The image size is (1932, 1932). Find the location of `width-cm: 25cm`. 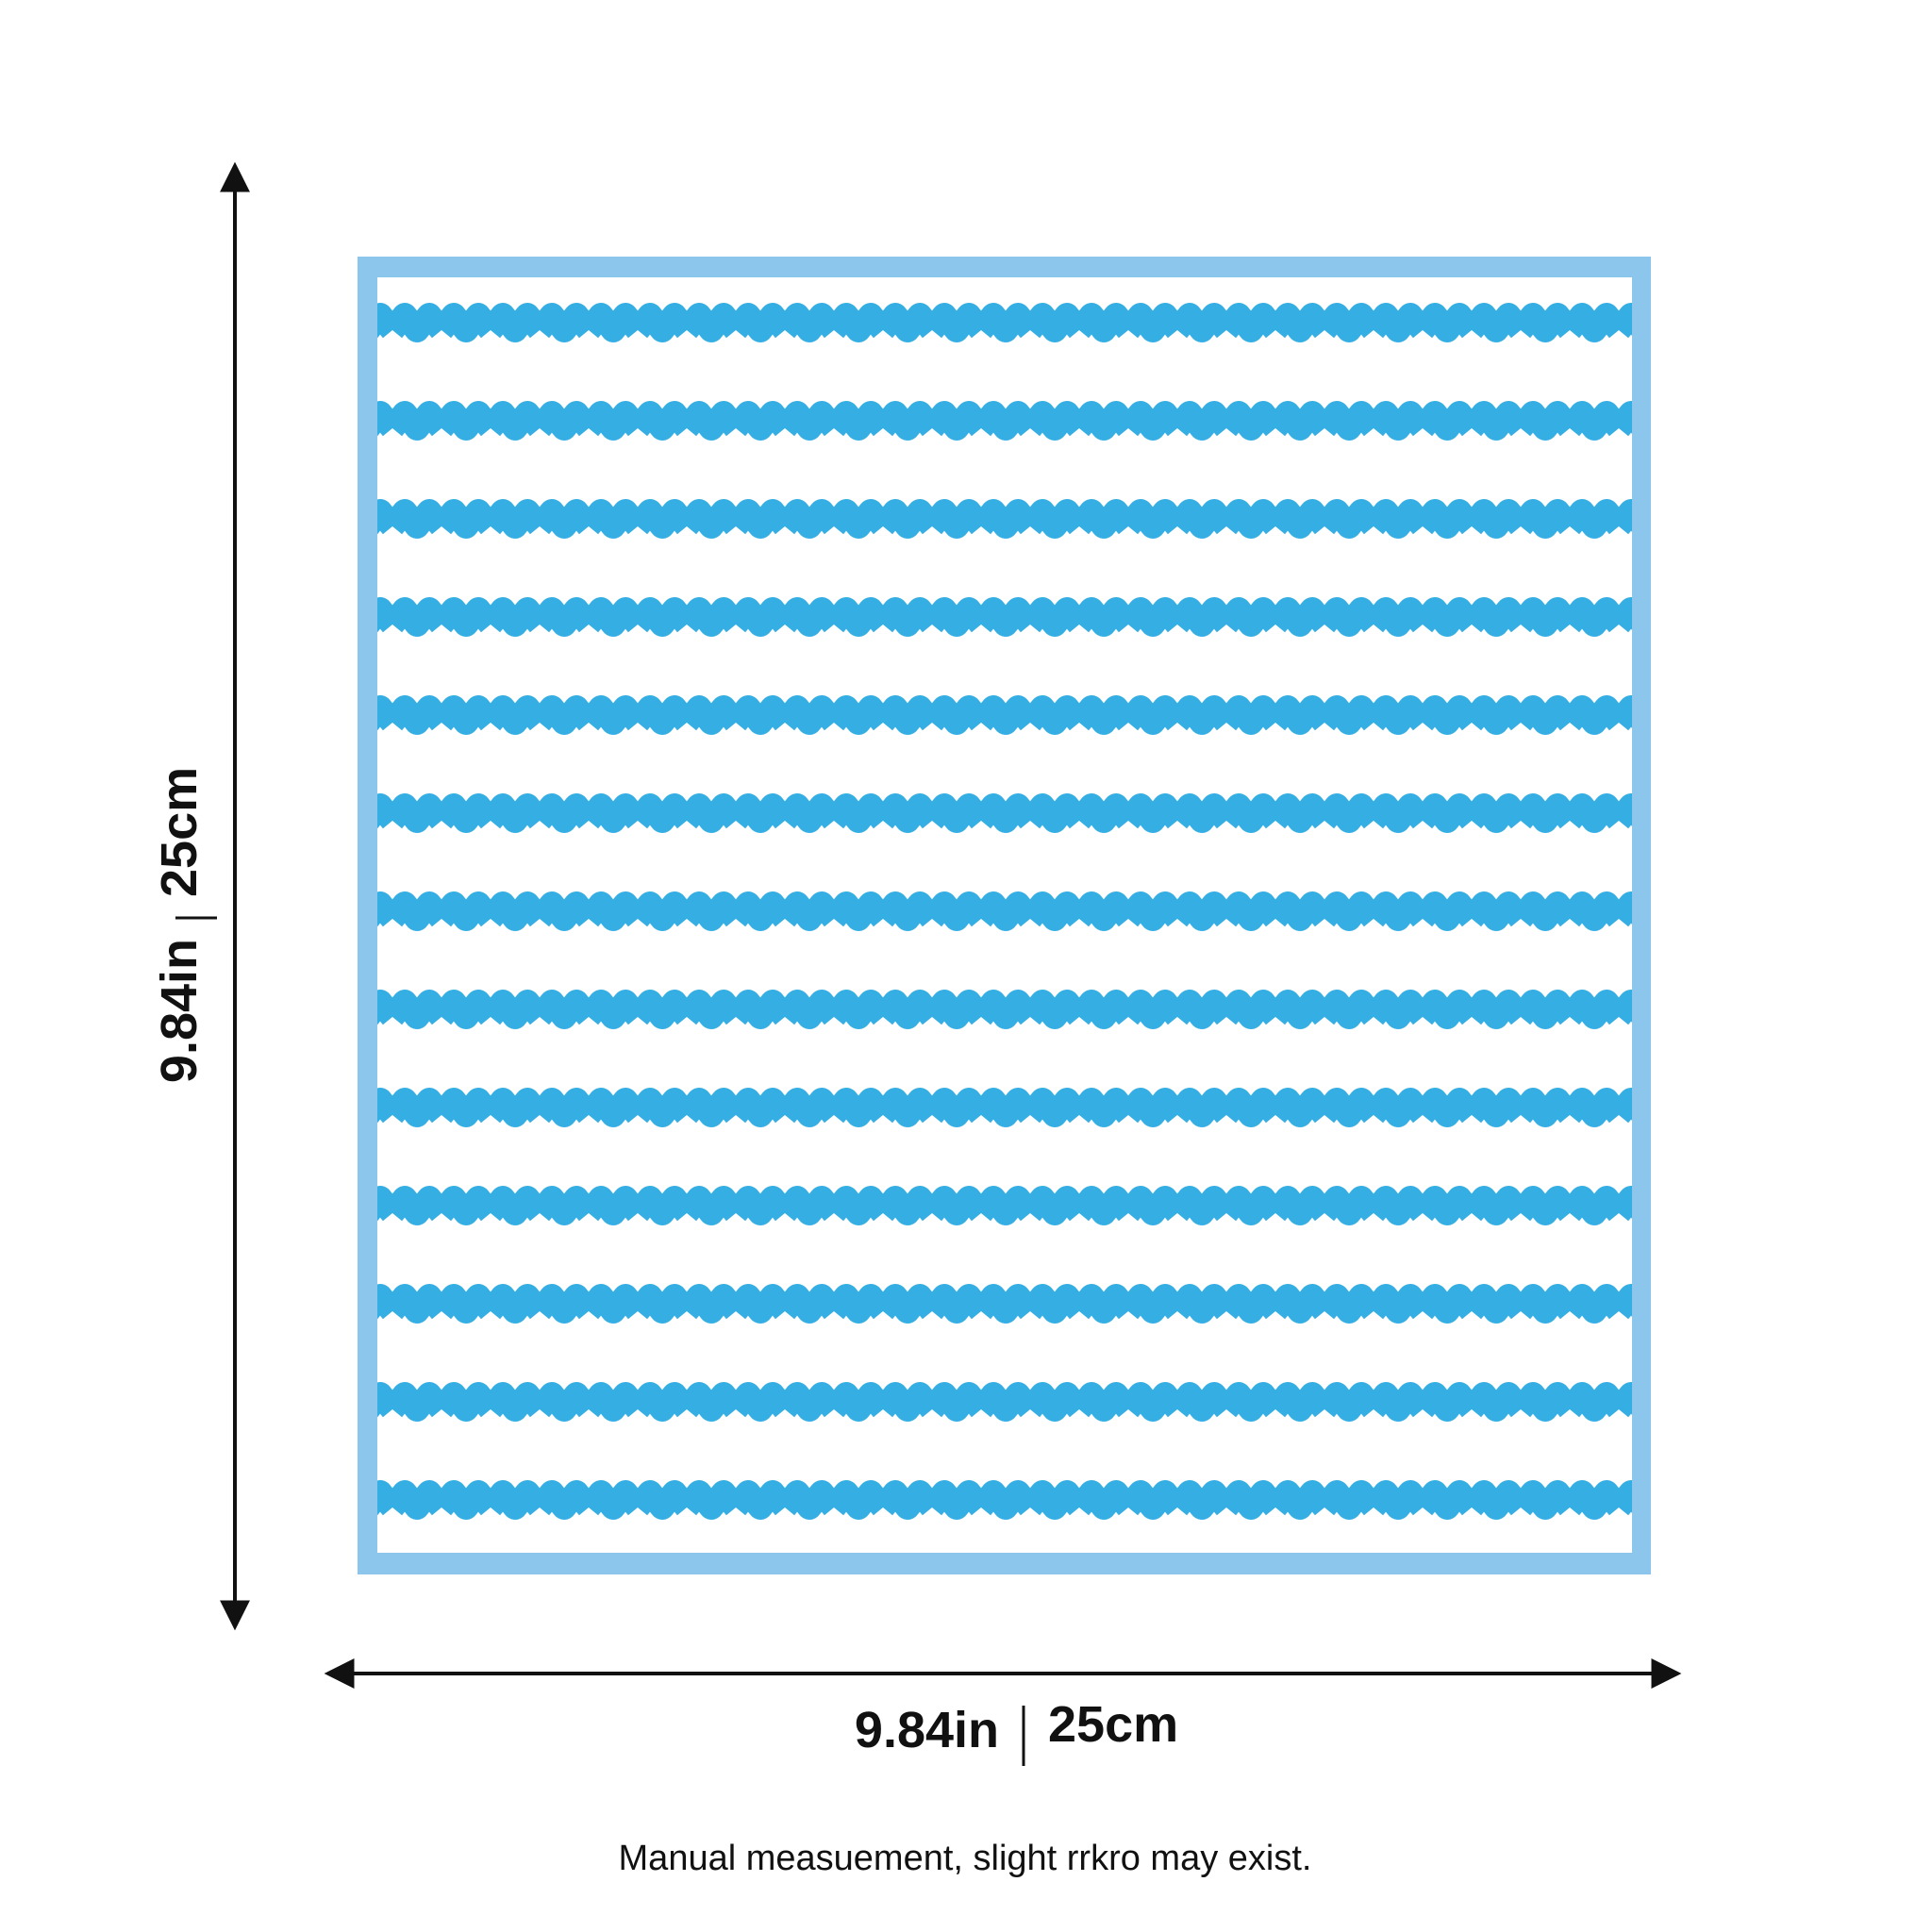

width-cm: 25cm is located at coordinates (1113, 1724).